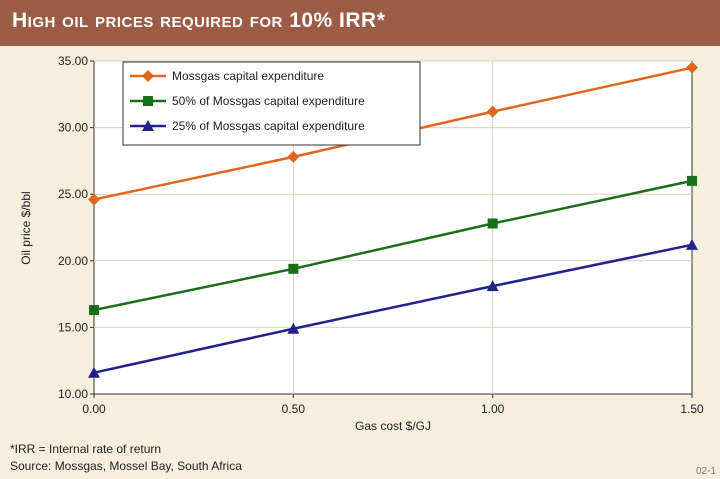  What do you see at coordinates (148, 101) in the screenshot?
I see `legend-marker-square` at bounding box center [148, 101].